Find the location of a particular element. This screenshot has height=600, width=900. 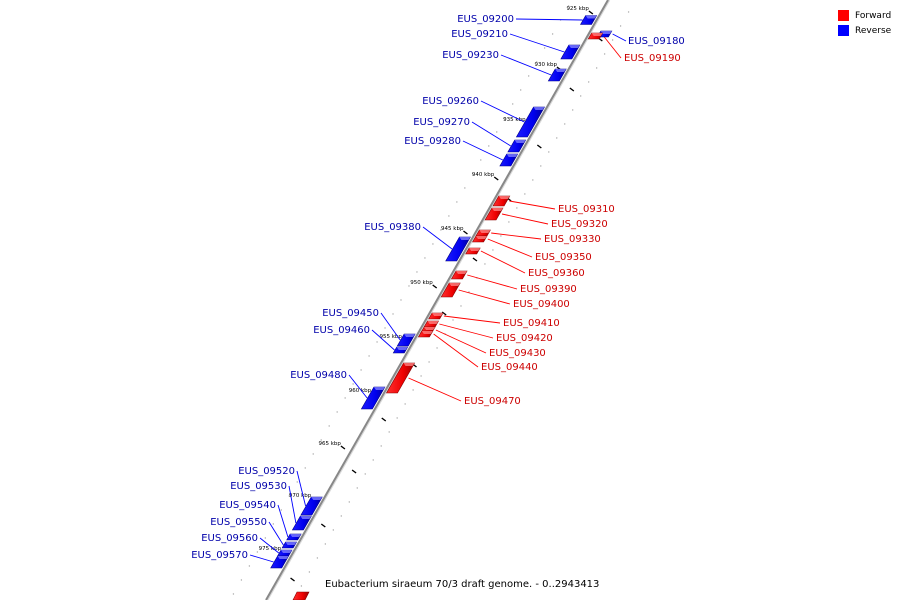

gene-label: EUS_09330 is located at coordinates (572, 239).